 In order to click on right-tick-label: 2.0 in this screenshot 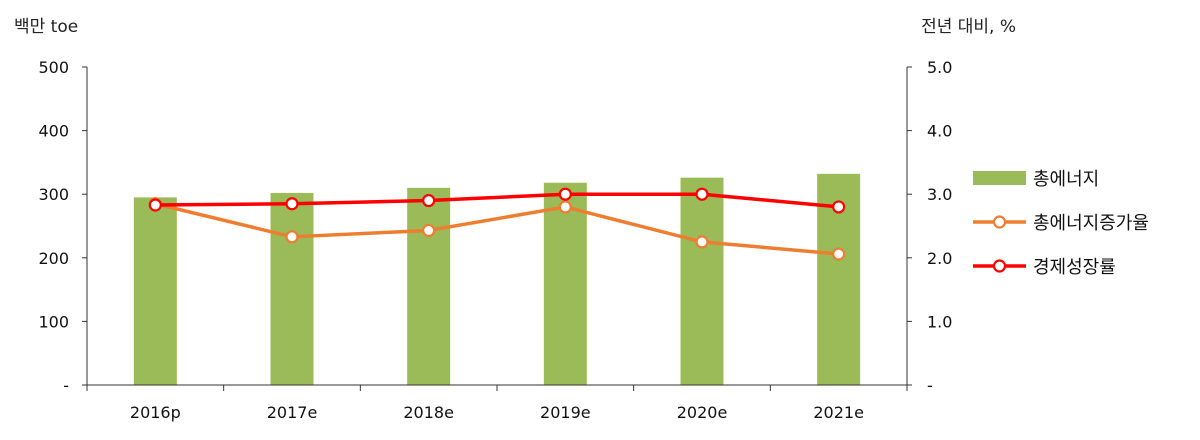, I will do `click(939, 258)`.